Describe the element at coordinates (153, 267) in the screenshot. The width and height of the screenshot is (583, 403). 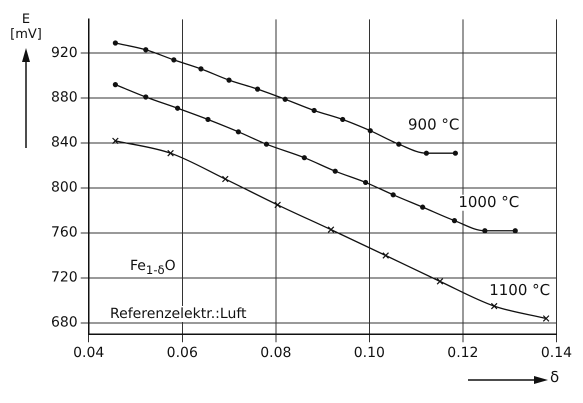
I see `annotation: Fe$_{1-δ}$O` at that location.